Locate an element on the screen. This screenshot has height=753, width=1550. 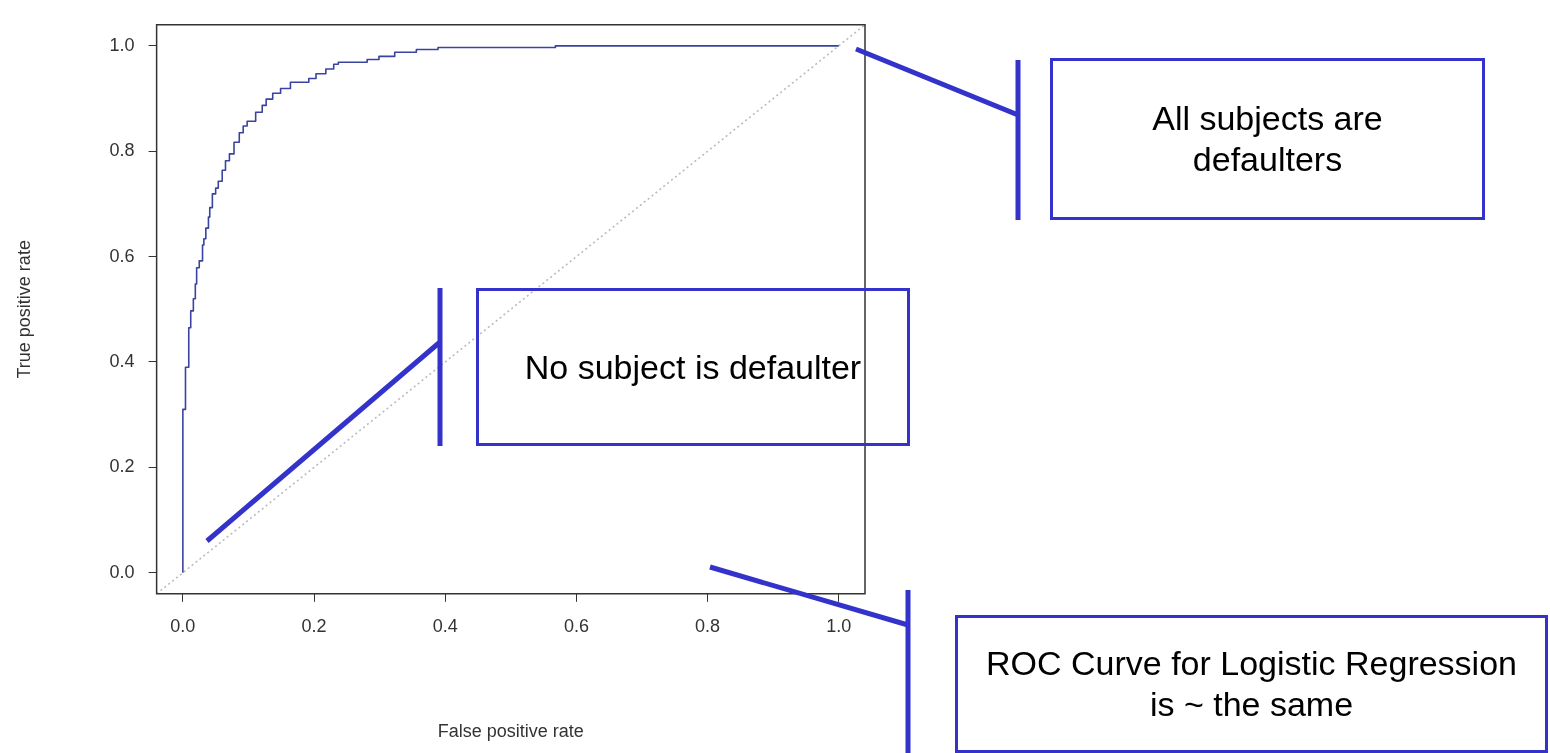
text: All subjects are defaulters is located at coordinates (1267, 139).